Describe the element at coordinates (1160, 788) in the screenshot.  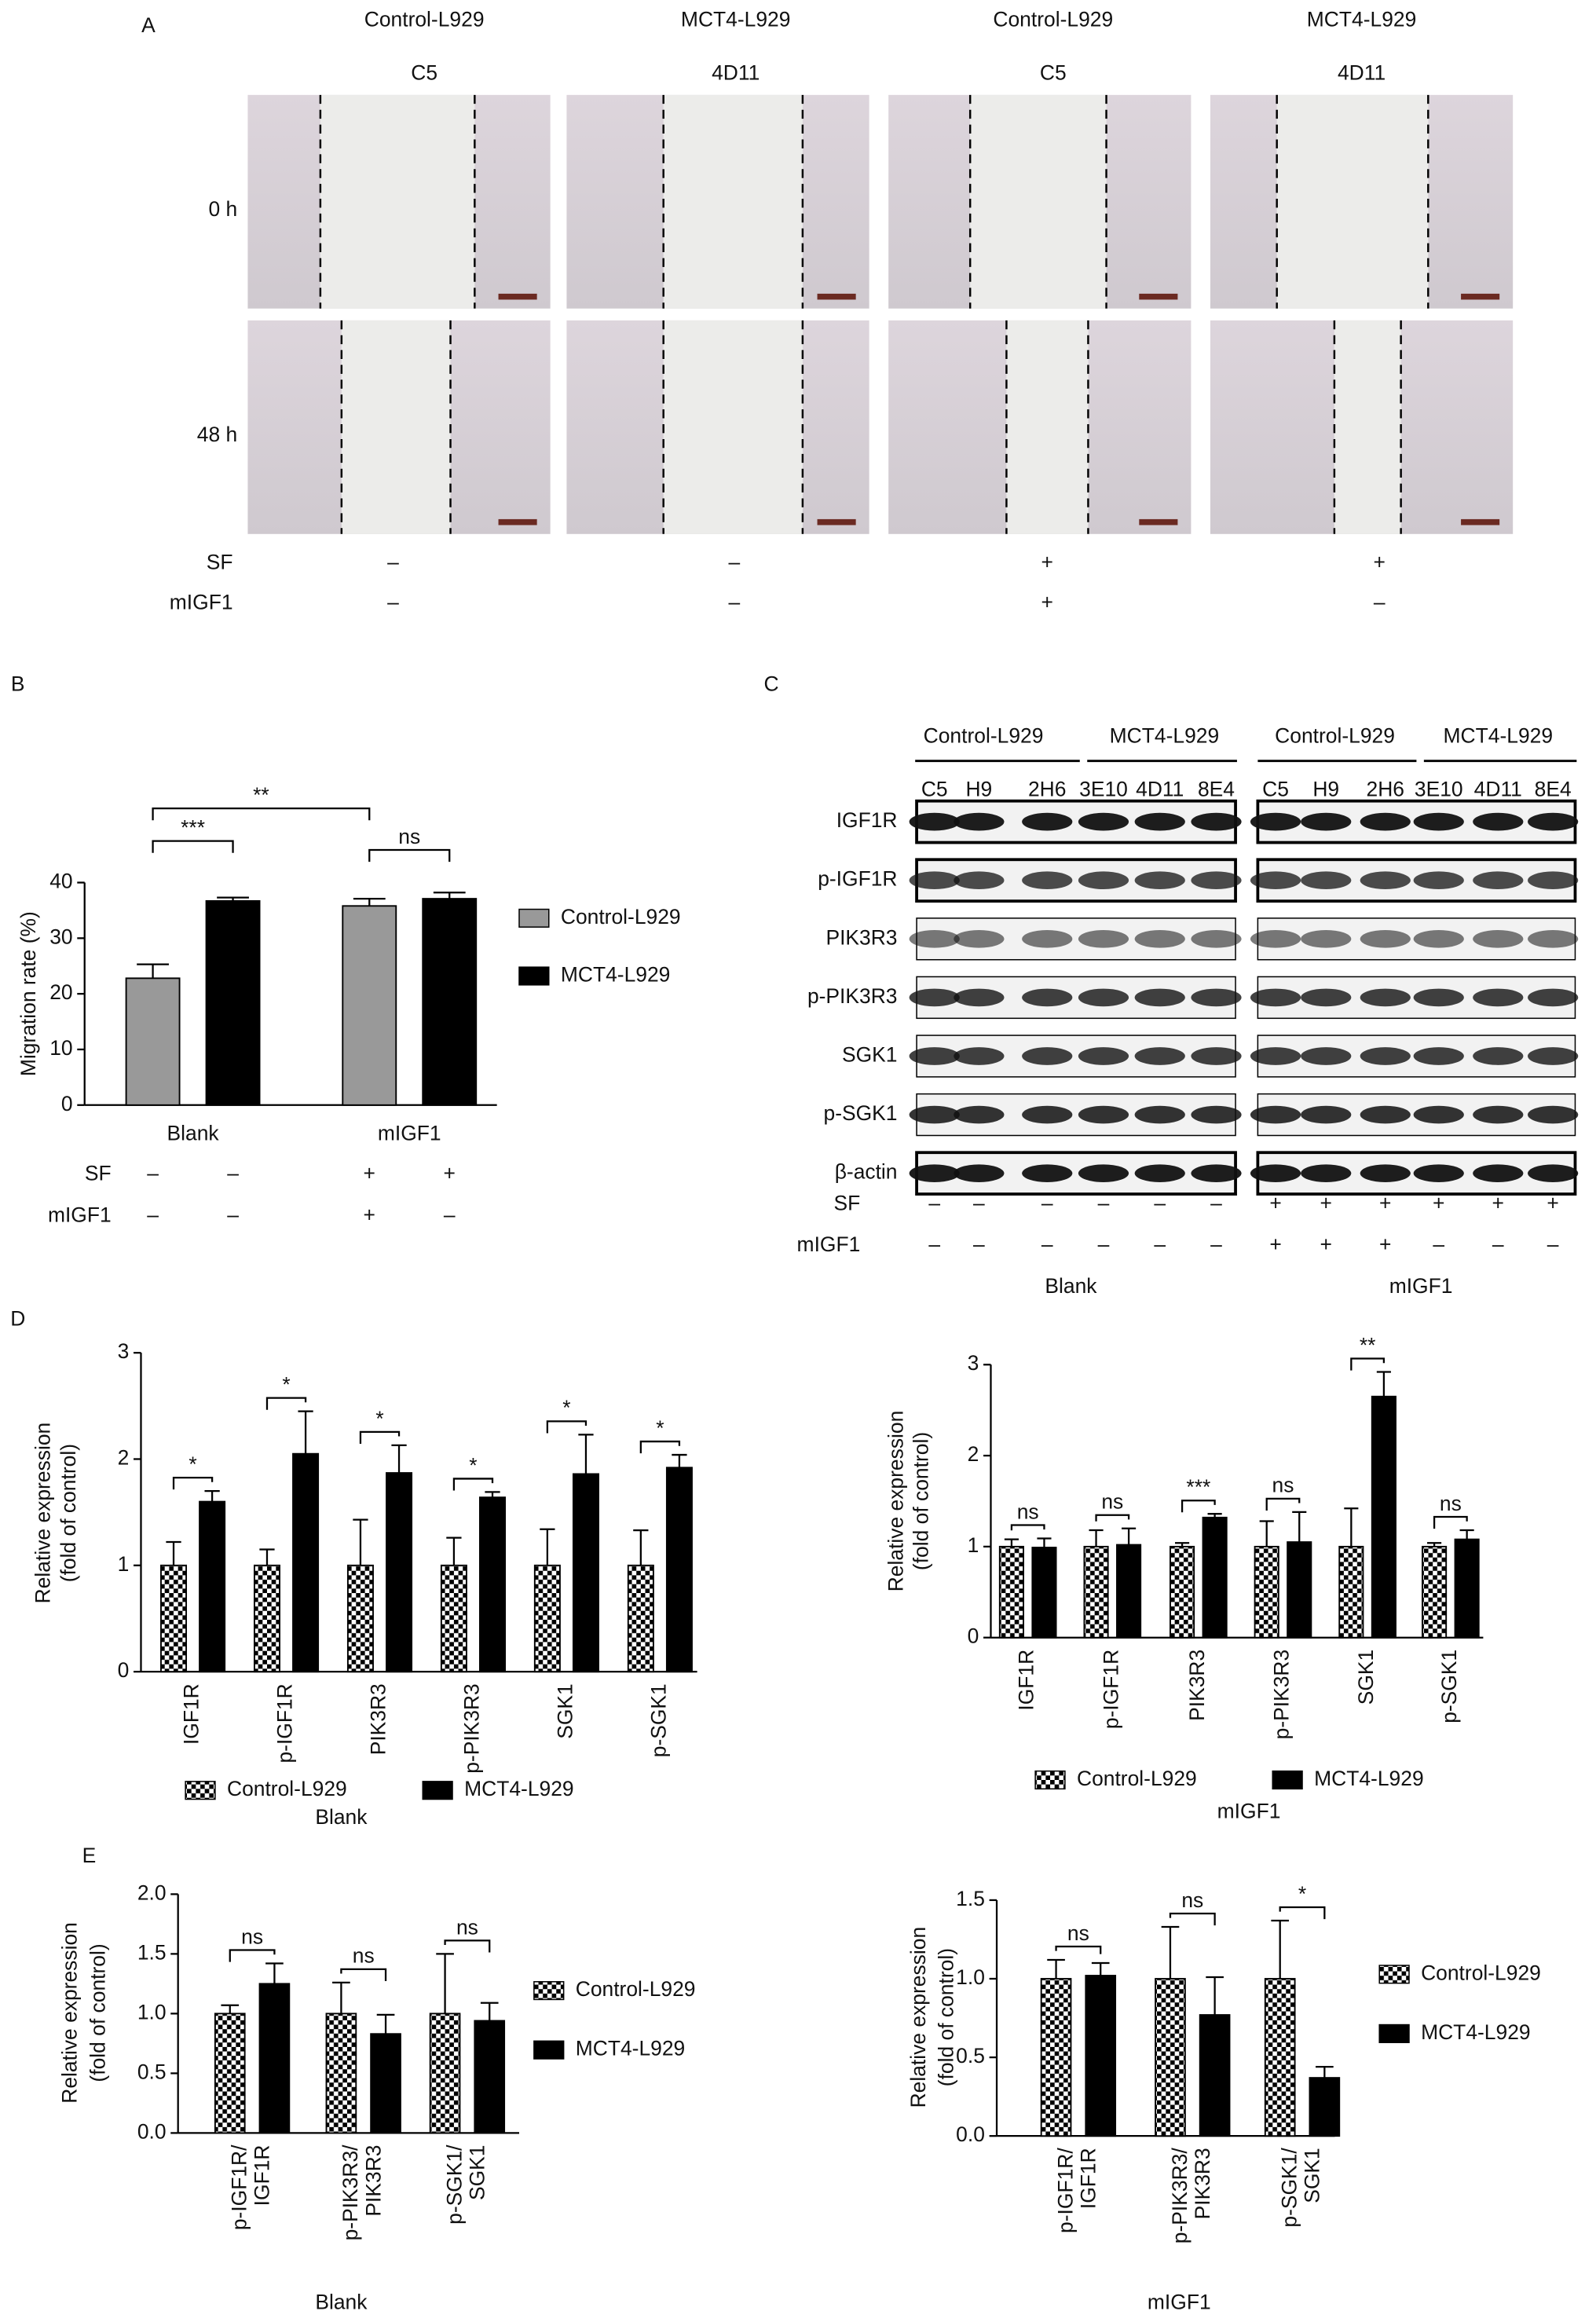
I see `lane-label: 4D11` at that location.